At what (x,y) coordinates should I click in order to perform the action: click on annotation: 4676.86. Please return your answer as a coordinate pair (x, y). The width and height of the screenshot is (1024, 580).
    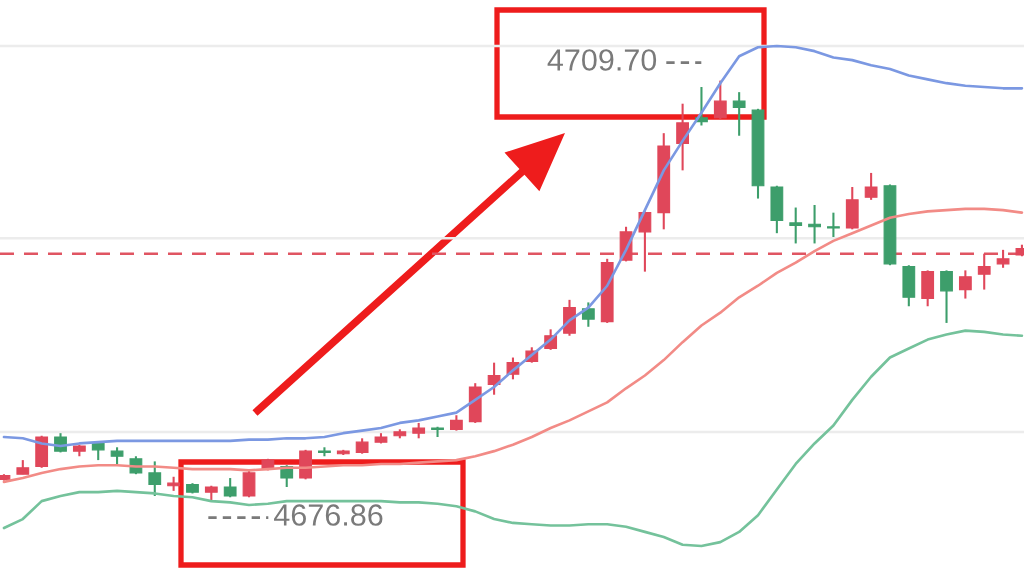
    Looking at the image, I should click on (328, 515).